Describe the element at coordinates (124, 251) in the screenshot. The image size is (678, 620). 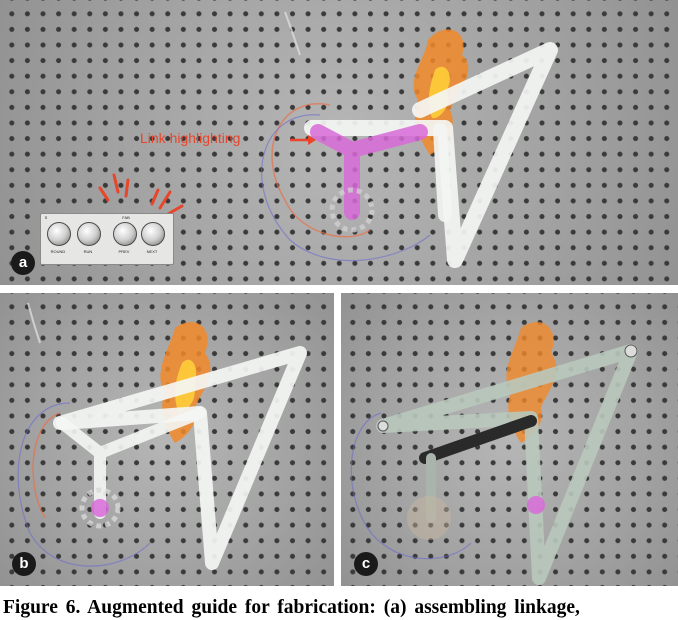
I see `prev-button-label: PREV` at that location.